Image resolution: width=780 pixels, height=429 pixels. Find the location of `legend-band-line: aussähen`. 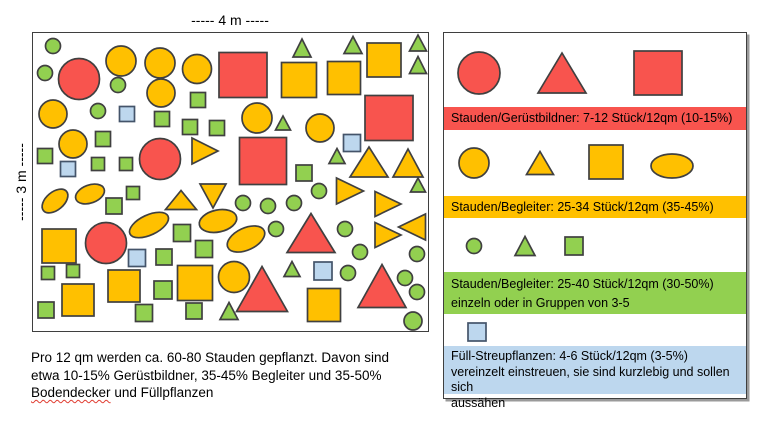

legend-band-line: aussähen is located at coordinates (478, 402).